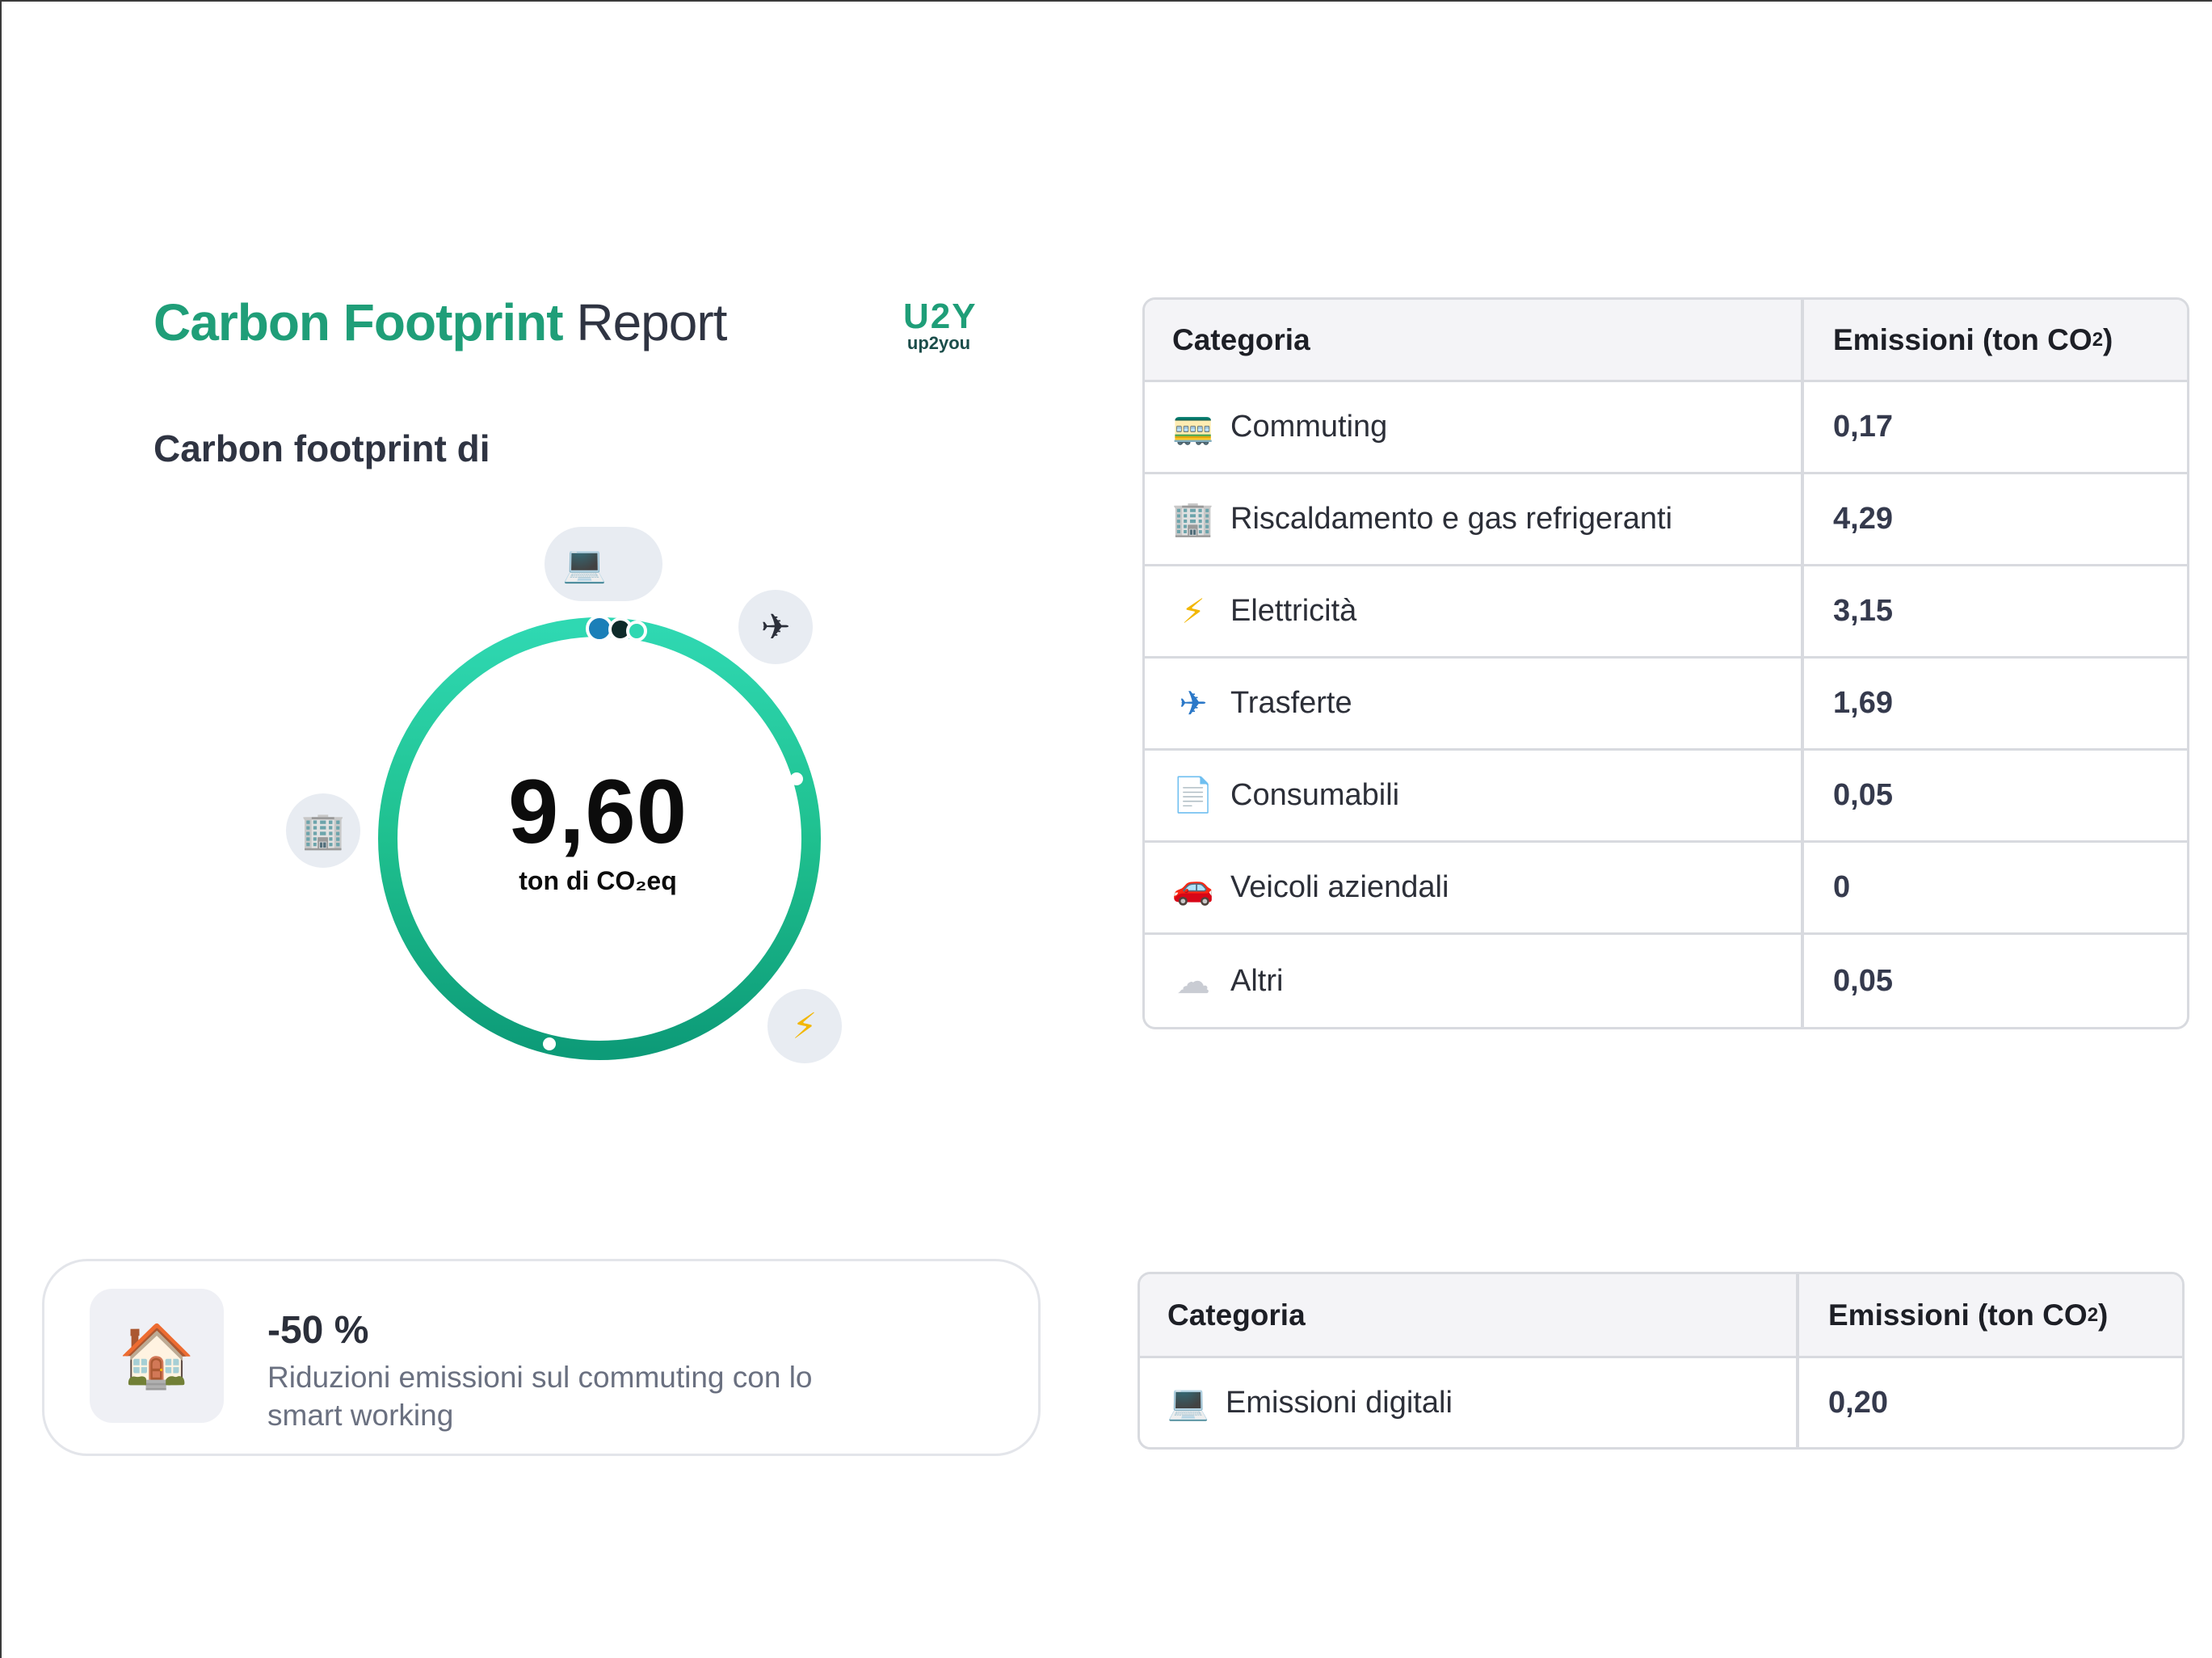  What do you see at coordinates (1291, 703) in the screenshot?
I see `category-label: Trasferte` at bounding box center [1291, 703].